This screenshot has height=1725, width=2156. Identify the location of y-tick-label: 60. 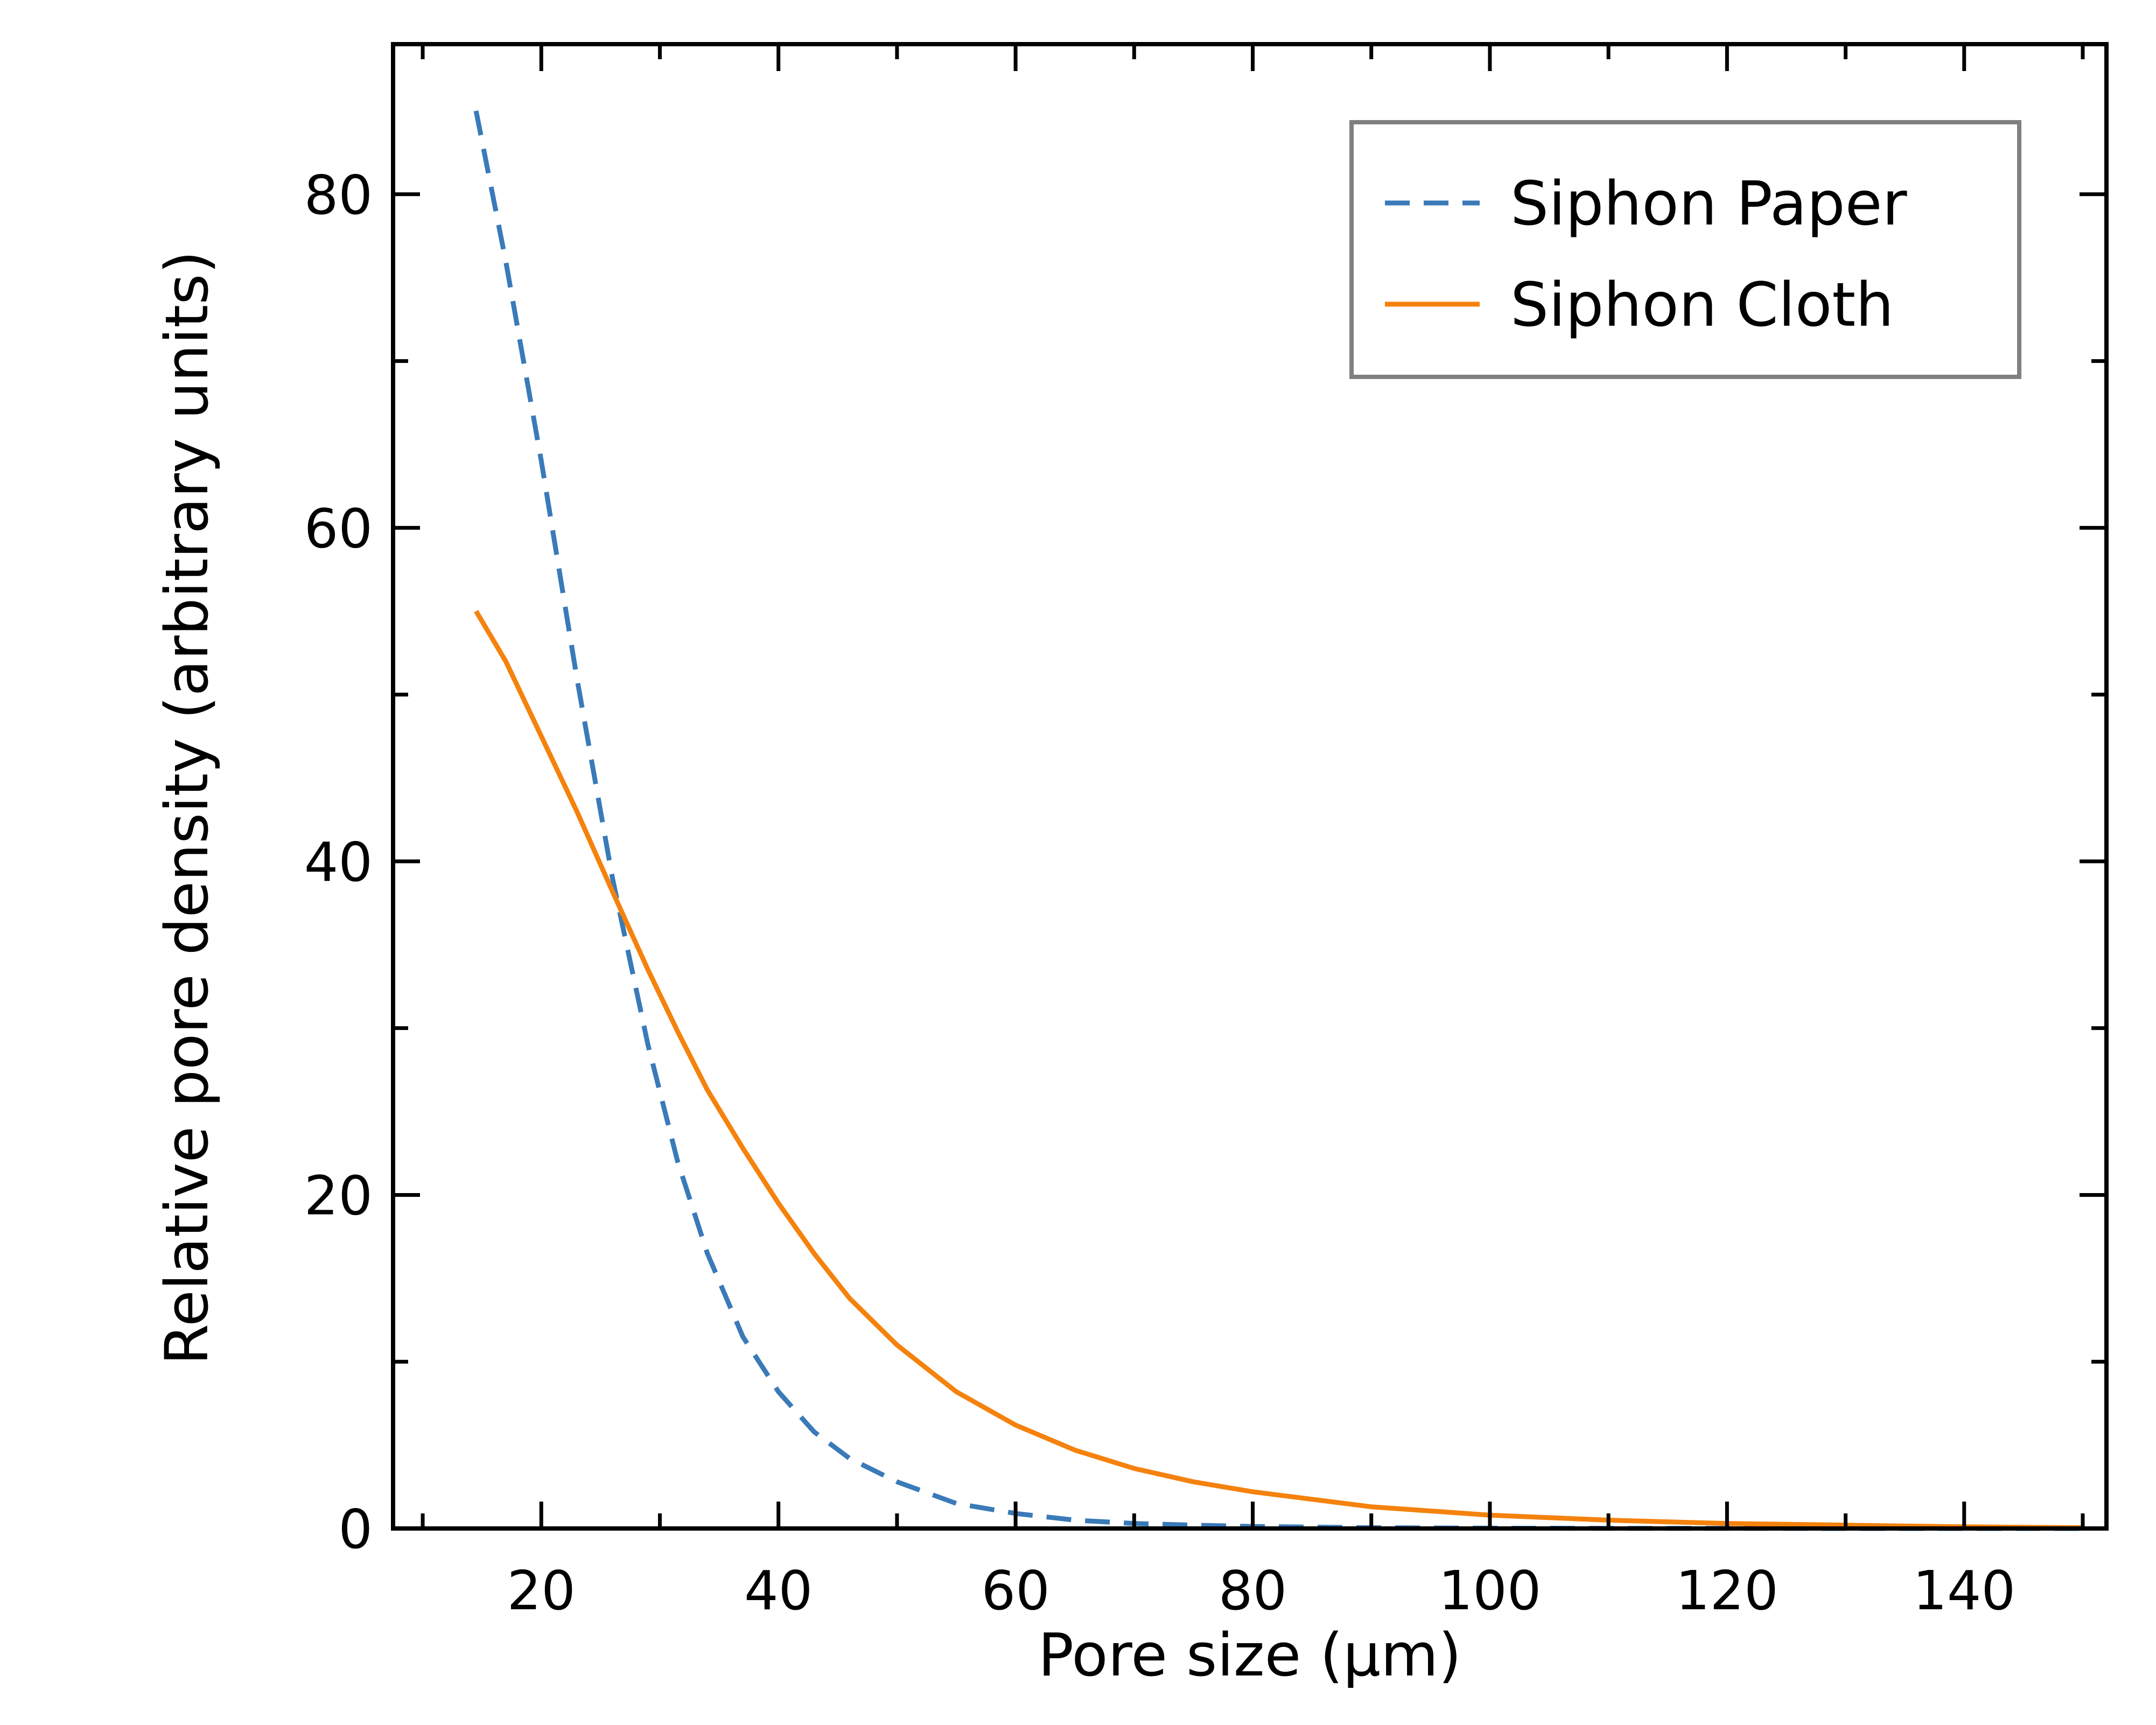
(338, 529).